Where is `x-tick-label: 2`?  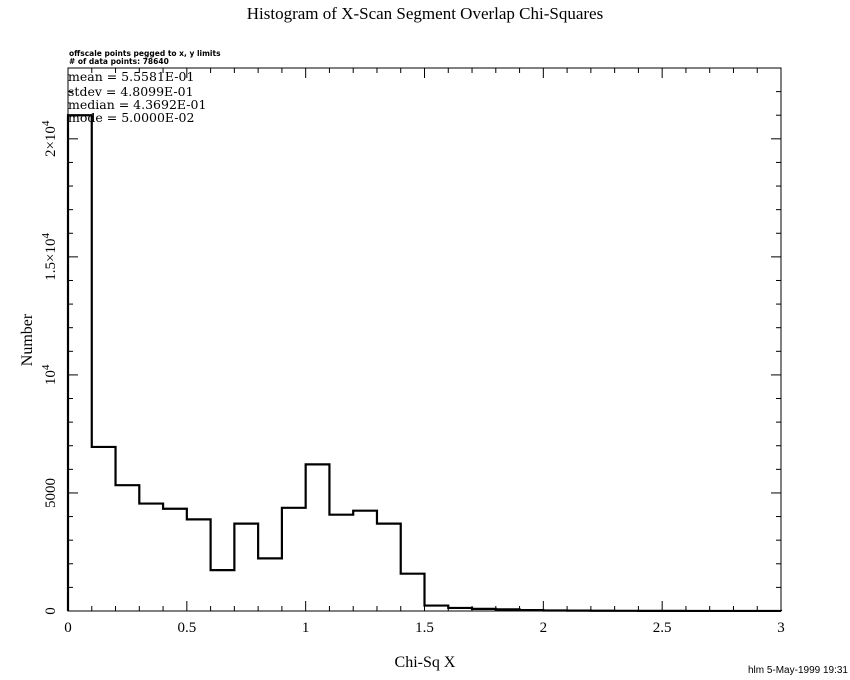 x-tick-label: 2 is located at coordinates (544, 628).